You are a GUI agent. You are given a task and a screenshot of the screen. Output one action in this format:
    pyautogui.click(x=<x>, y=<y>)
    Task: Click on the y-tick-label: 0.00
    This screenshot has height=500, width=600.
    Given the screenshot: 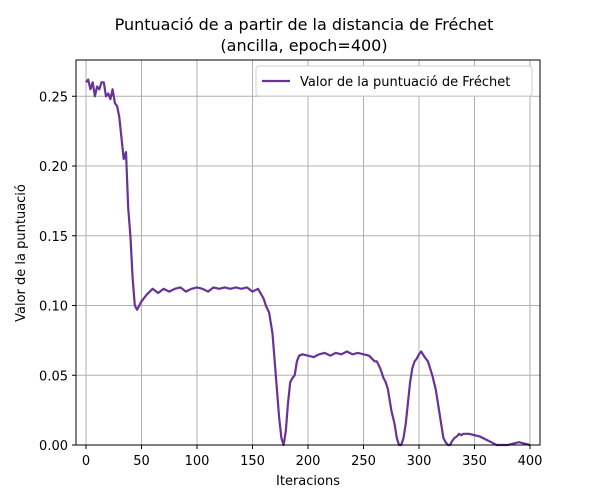 What is the action you would take?
    pyautogui.click(x=53, y=446)
    